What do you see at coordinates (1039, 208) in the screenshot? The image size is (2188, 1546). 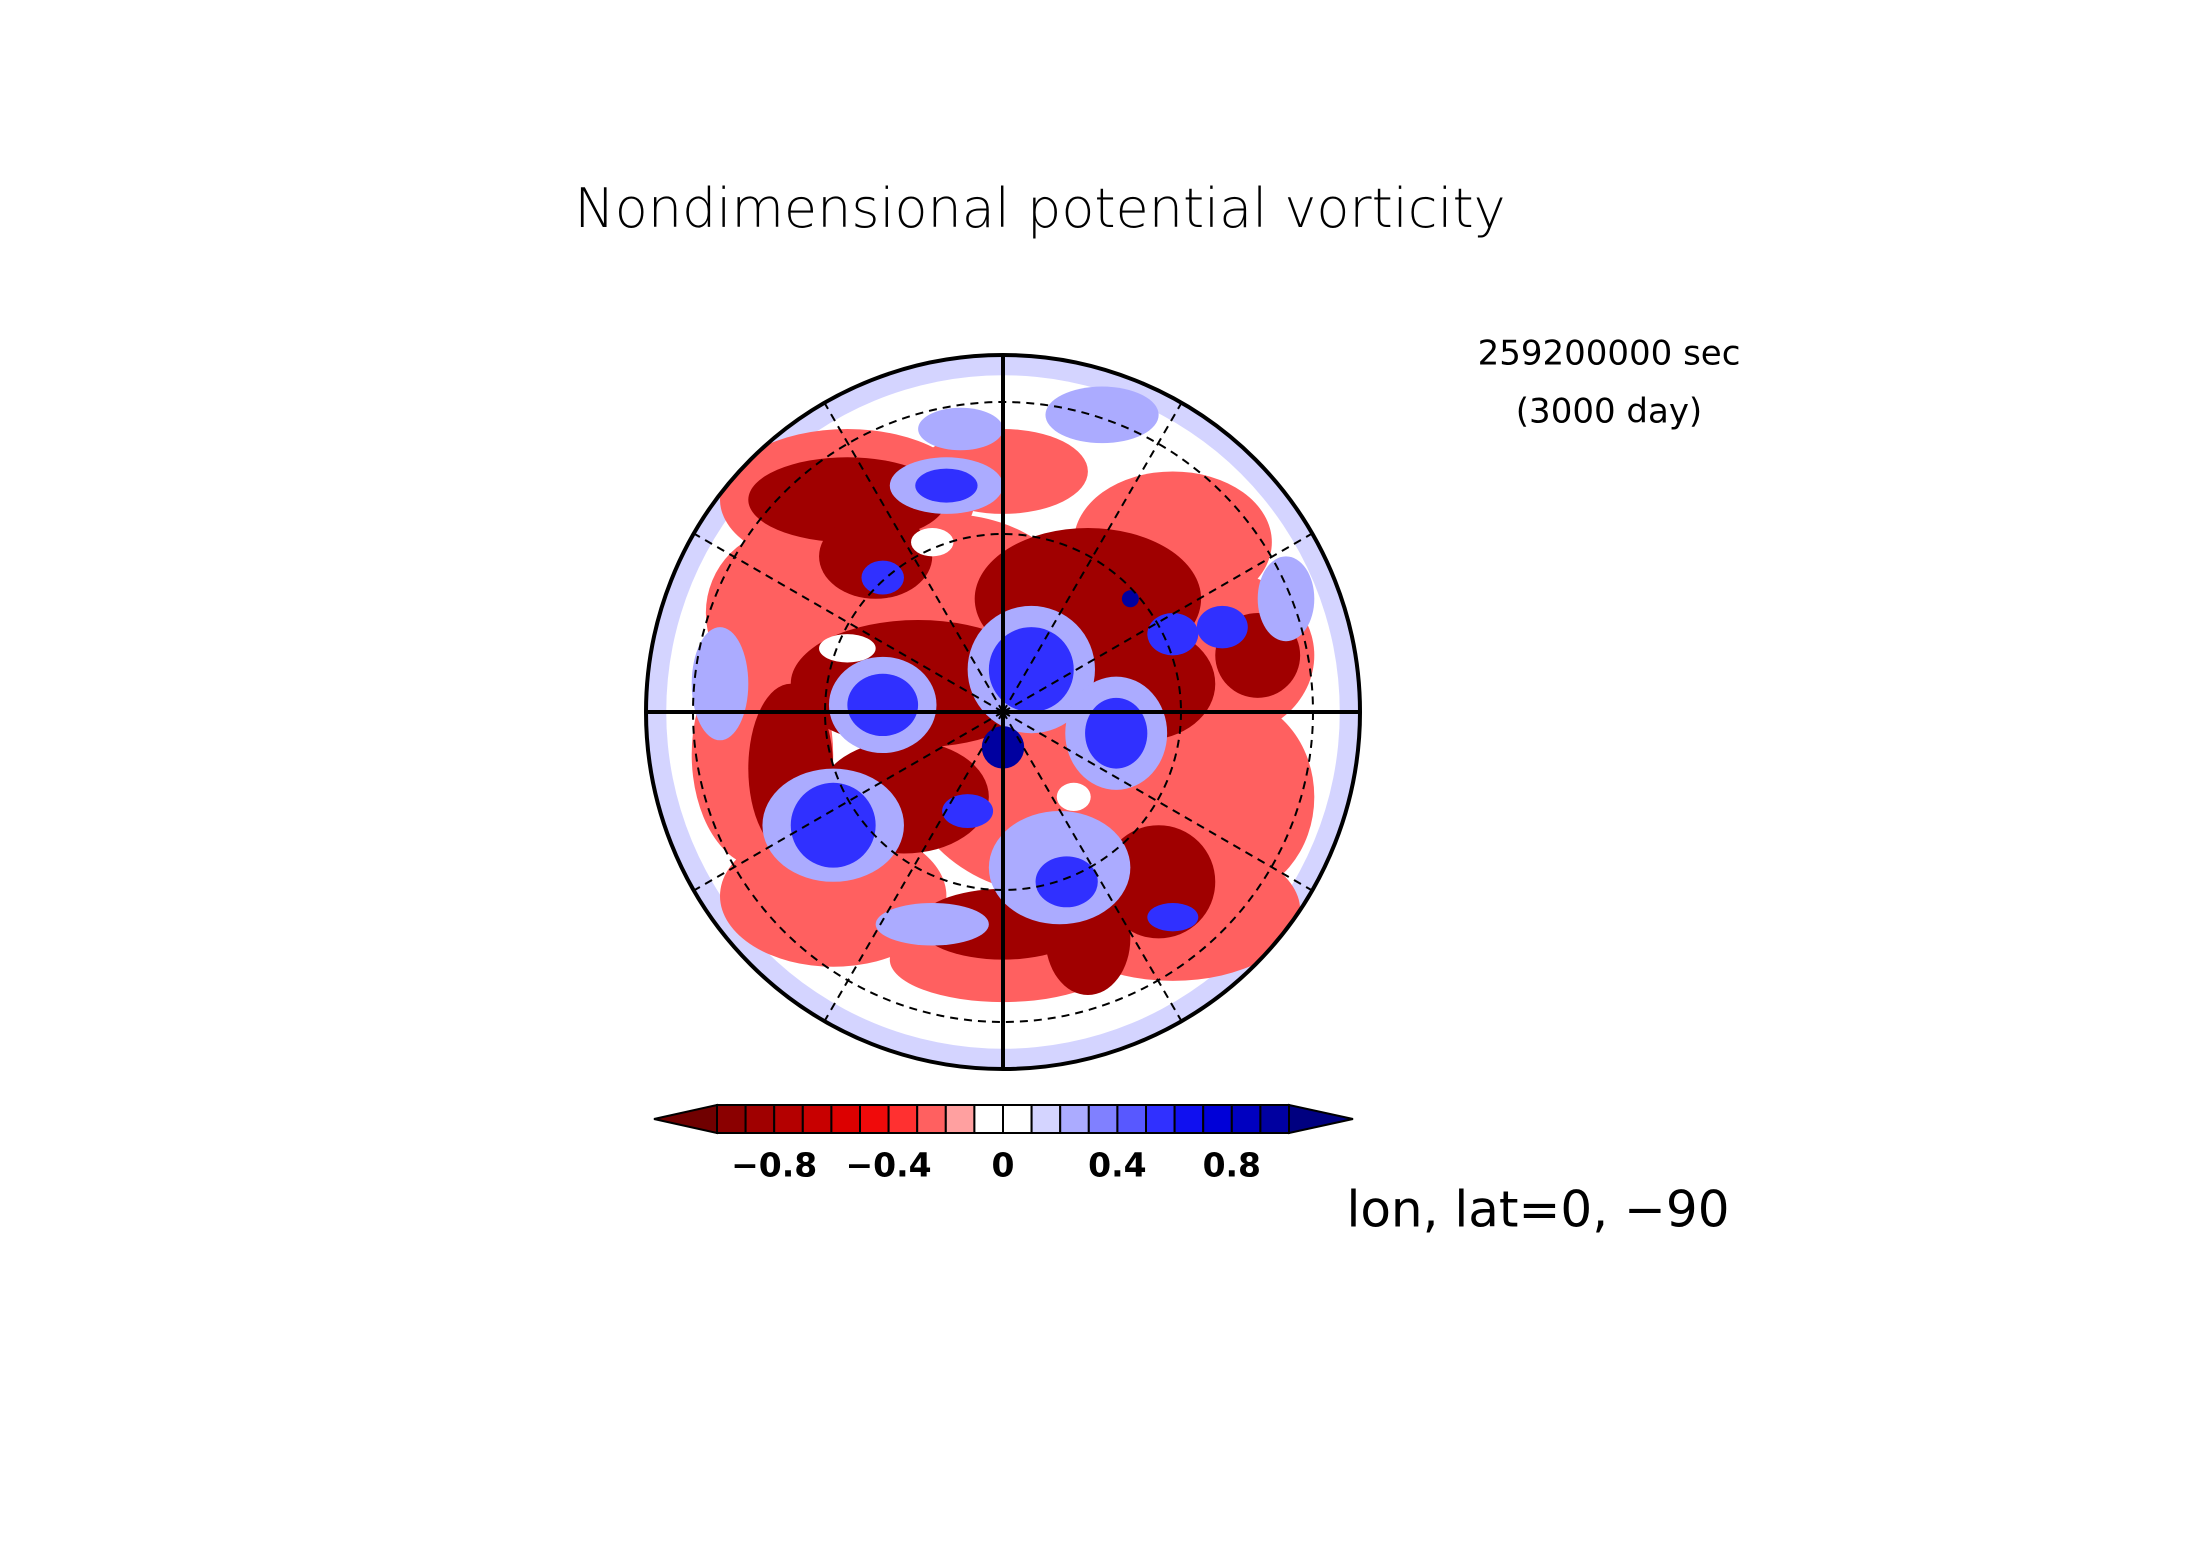 I see `chart-title: Nondimensional potential vorticity` at bounding box center [1039, 208].